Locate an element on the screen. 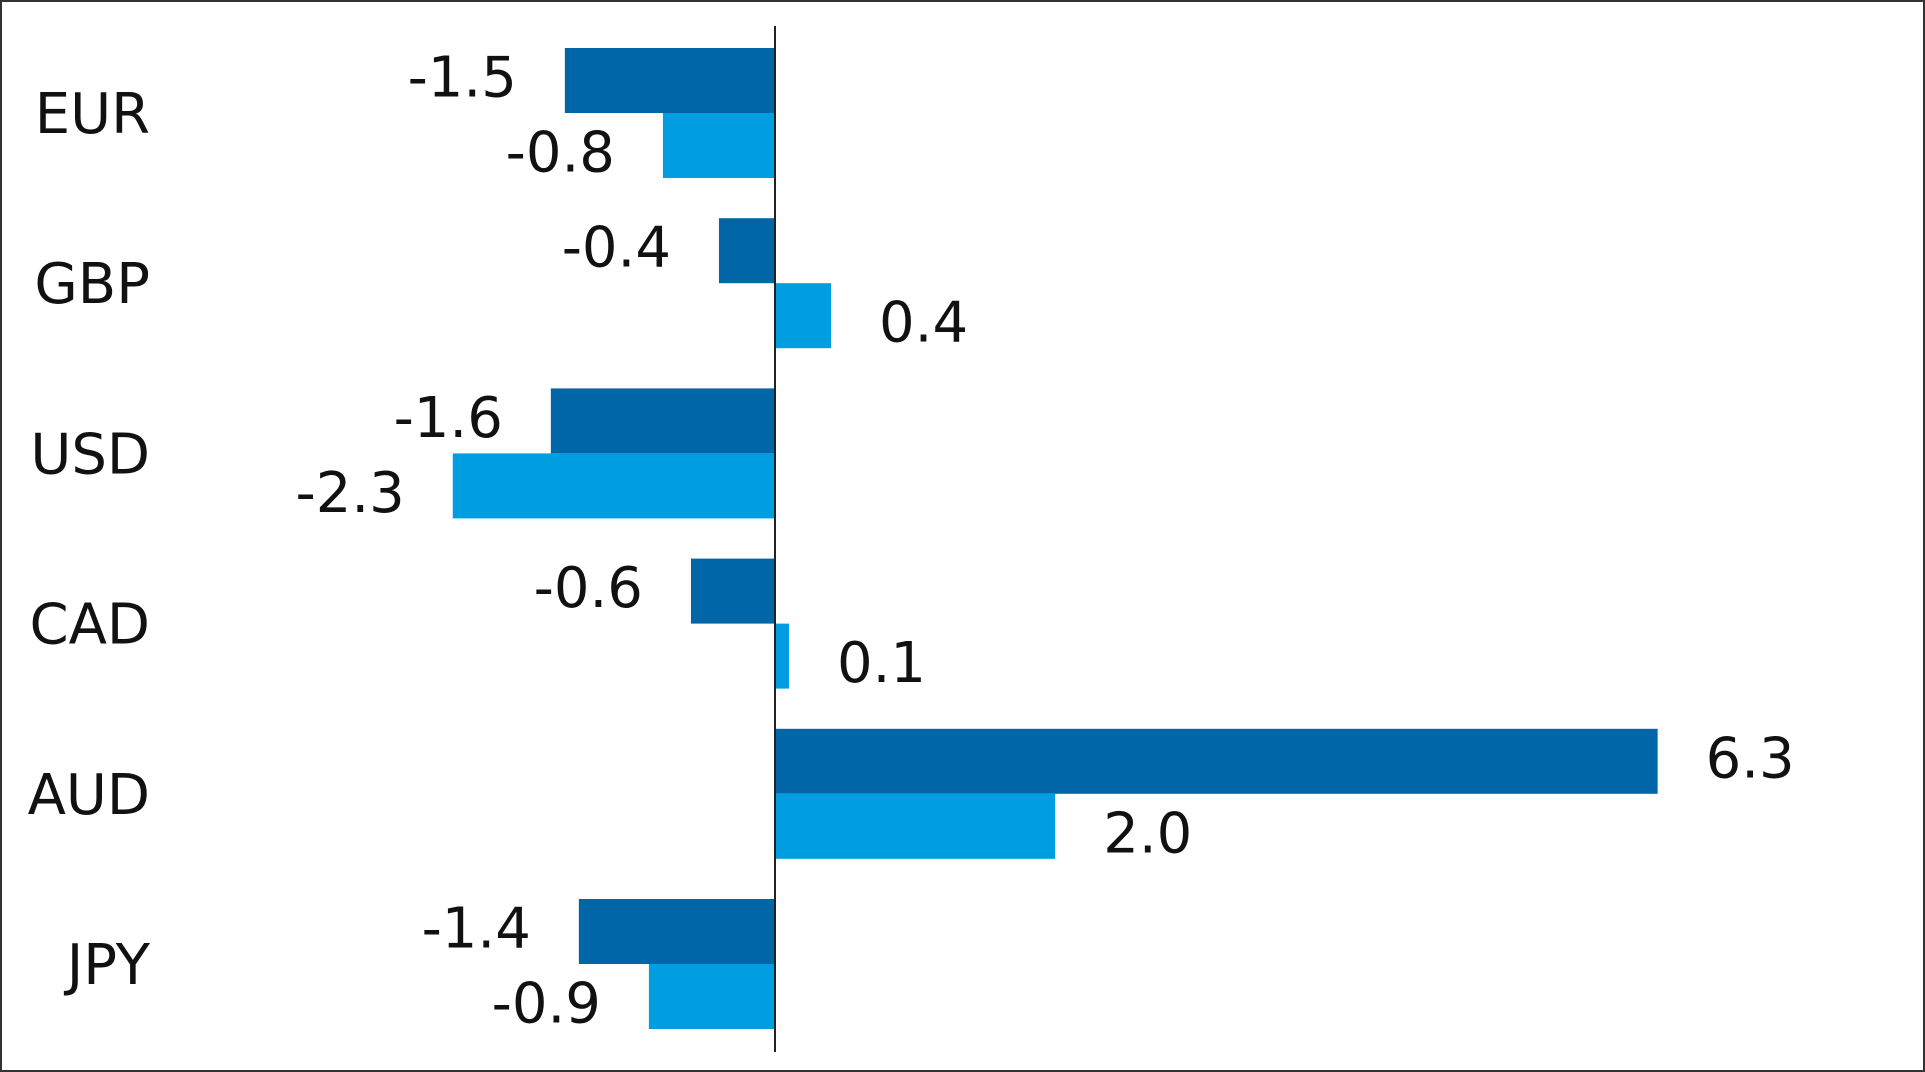 This screenshot has height=1072, width=1925. category-label-aud: AUD is located at coordinates (89, 795).